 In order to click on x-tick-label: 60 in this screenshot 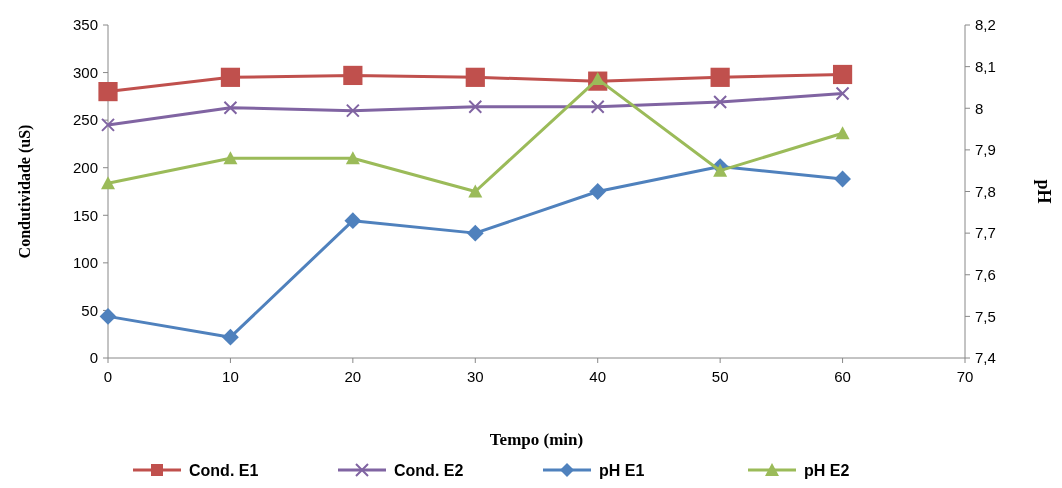, I will do `click(842, 376)`.